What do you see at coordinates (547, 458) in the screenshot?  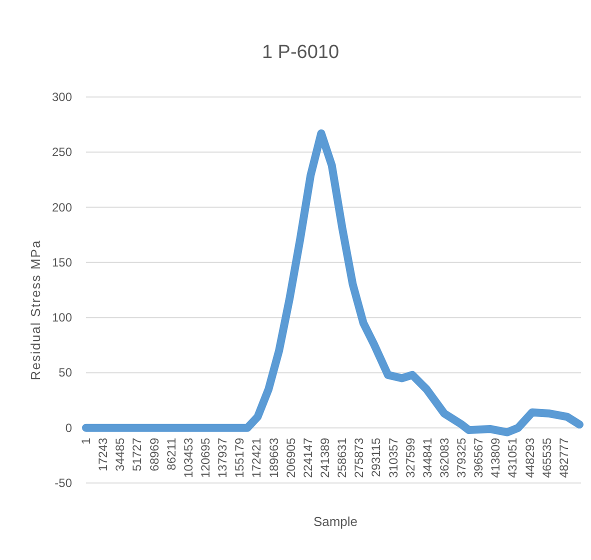 I see `x-tick-label: 465535` at bounding box center [547, 458].